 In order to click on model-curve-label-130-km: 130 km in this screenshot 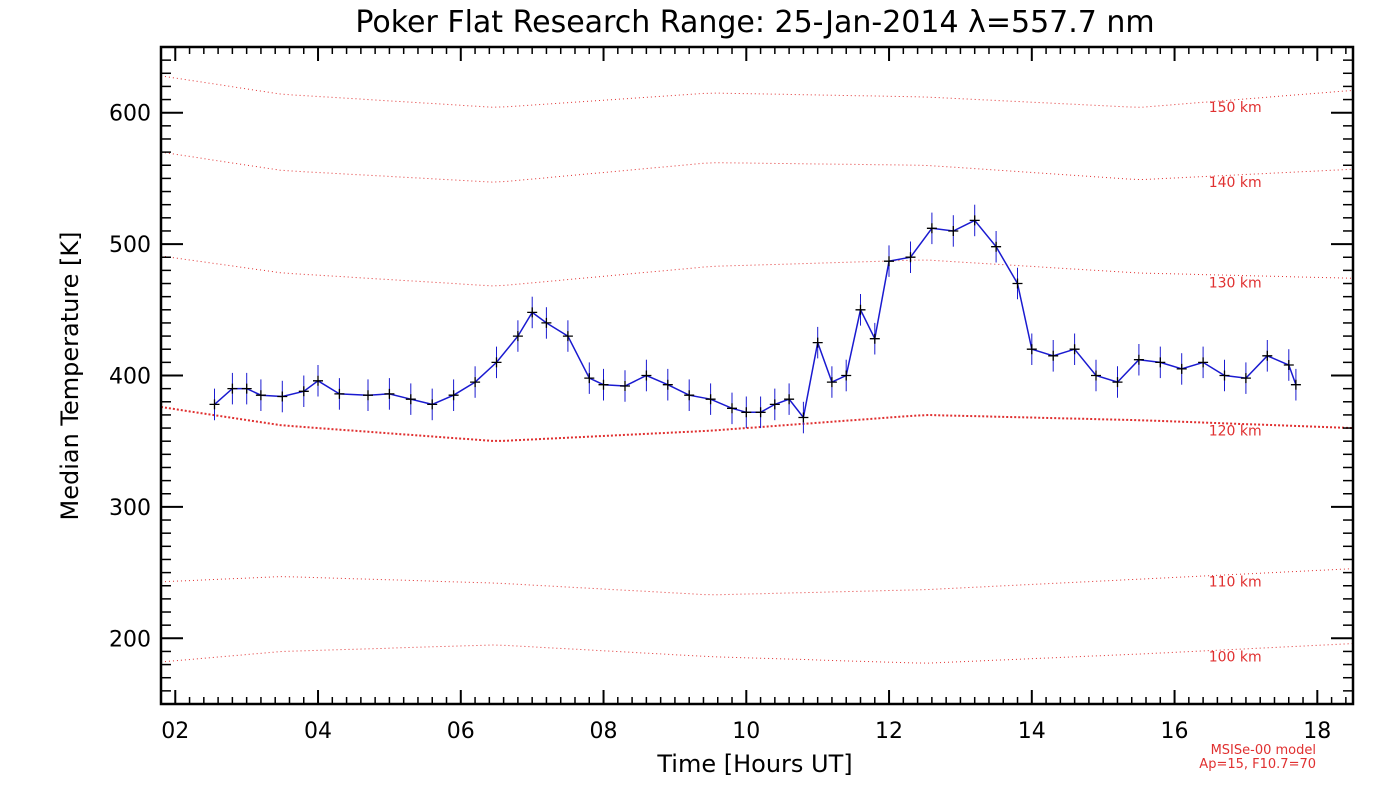, I will do `click(1235, 283)`.